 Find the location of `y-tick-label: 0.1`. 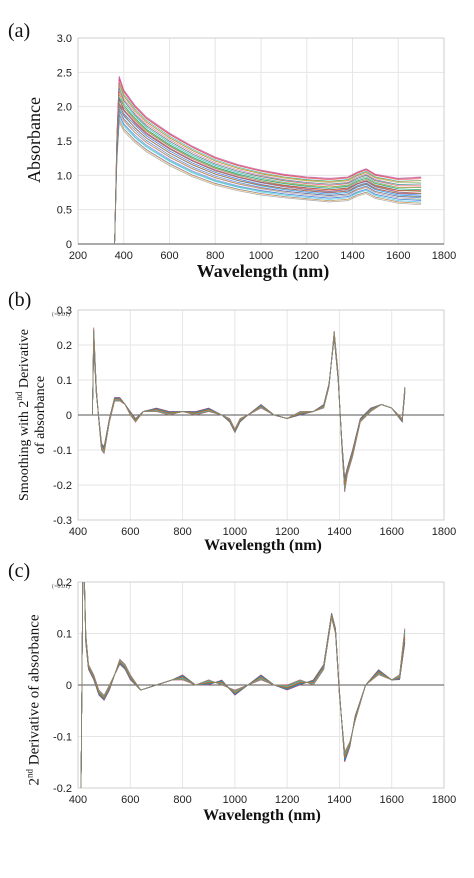

y-tick-label: 0.1 is located at coordinates (64, 381).